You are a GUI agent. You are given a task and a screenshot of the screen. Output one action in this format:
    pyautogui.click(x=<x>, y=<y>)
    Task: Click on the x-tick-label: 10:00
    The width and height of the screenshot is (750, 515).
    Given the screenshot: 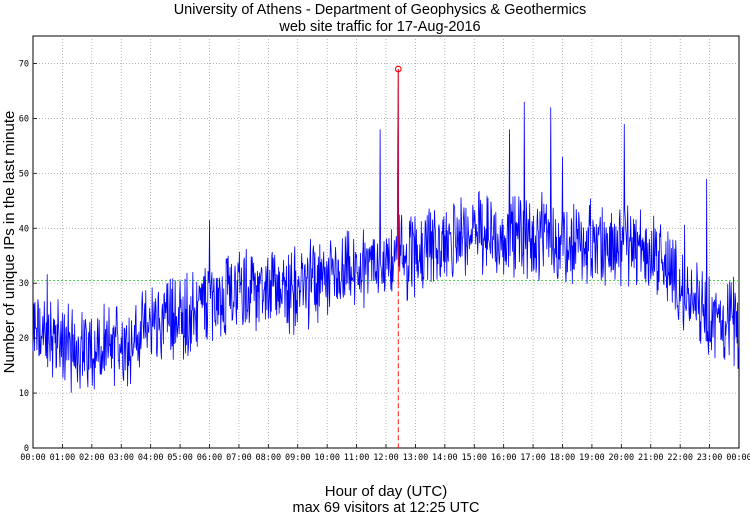 What is the action you would take?
    pyautogui.click(x=327, y=458)
    